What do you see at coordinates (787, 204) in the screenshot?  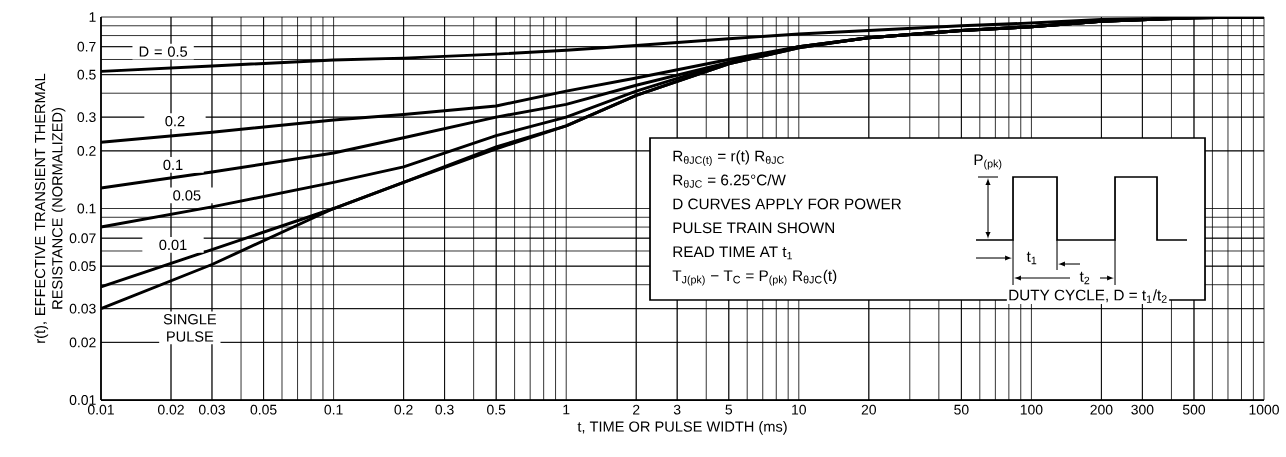 I see `annotation: D CURVES APPLY FOR POWER` at bounding box center [787, 204].